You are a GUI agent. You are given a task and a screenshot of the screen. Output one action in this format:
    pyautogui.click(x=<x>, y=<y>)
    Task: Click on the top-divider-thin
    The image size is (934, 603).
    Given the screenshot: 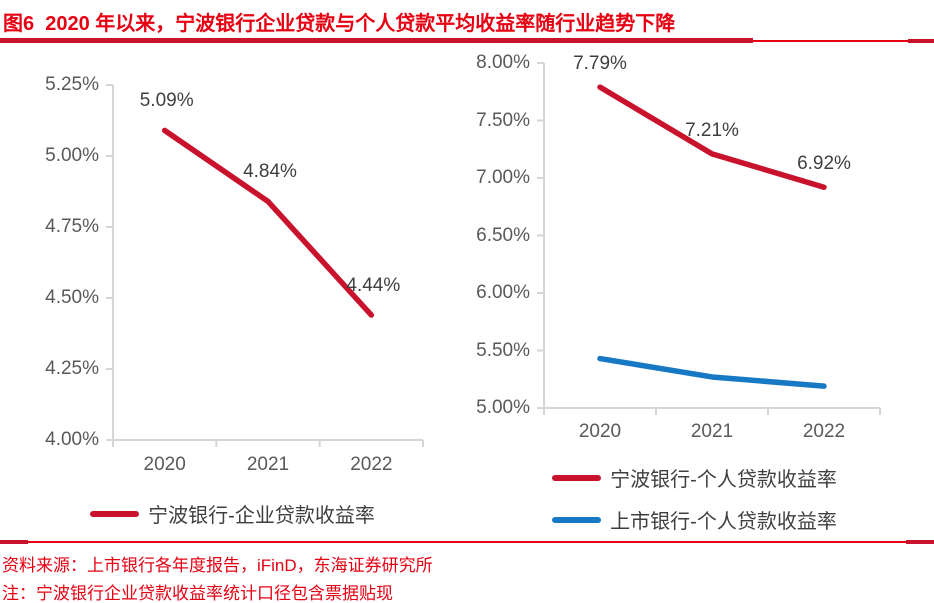 What is the action you would take?
    pyautogui.click(x=830, y=41)
    